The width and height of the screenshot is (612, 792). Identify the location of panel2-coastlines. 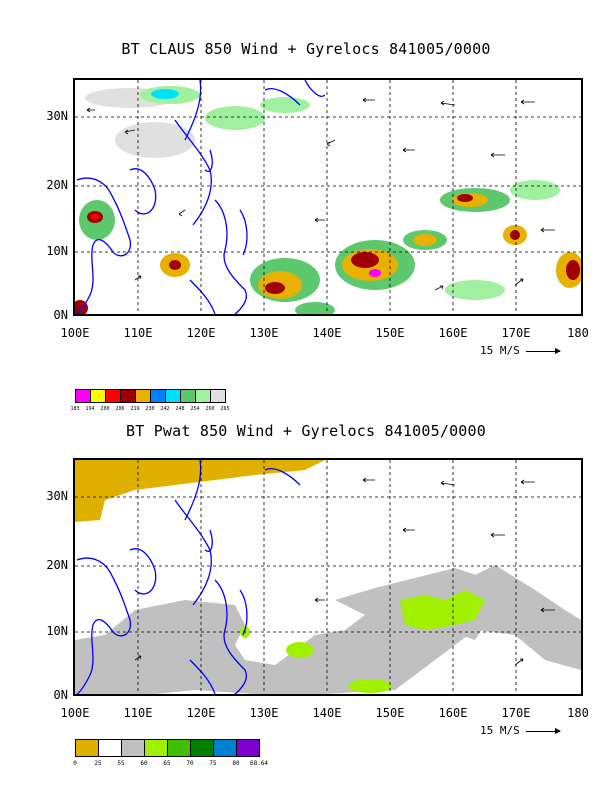
(188, 577).